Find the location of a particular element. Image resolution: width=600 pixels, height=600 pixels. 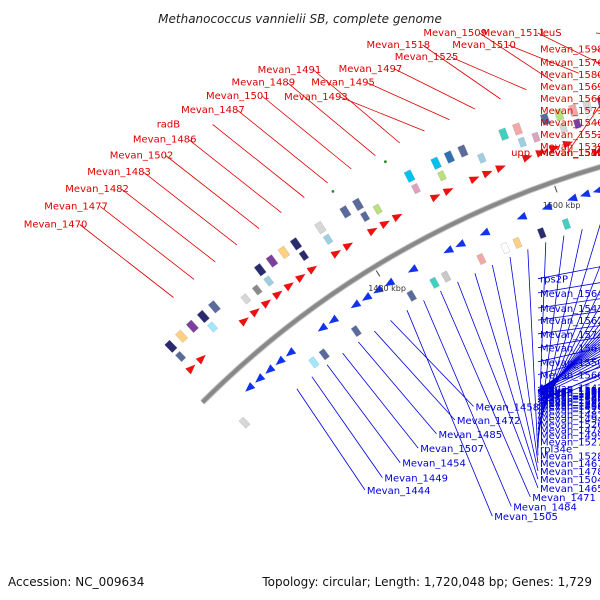

reverse-gene-label: Mevan_1547 is located at coordinates (570, 389).